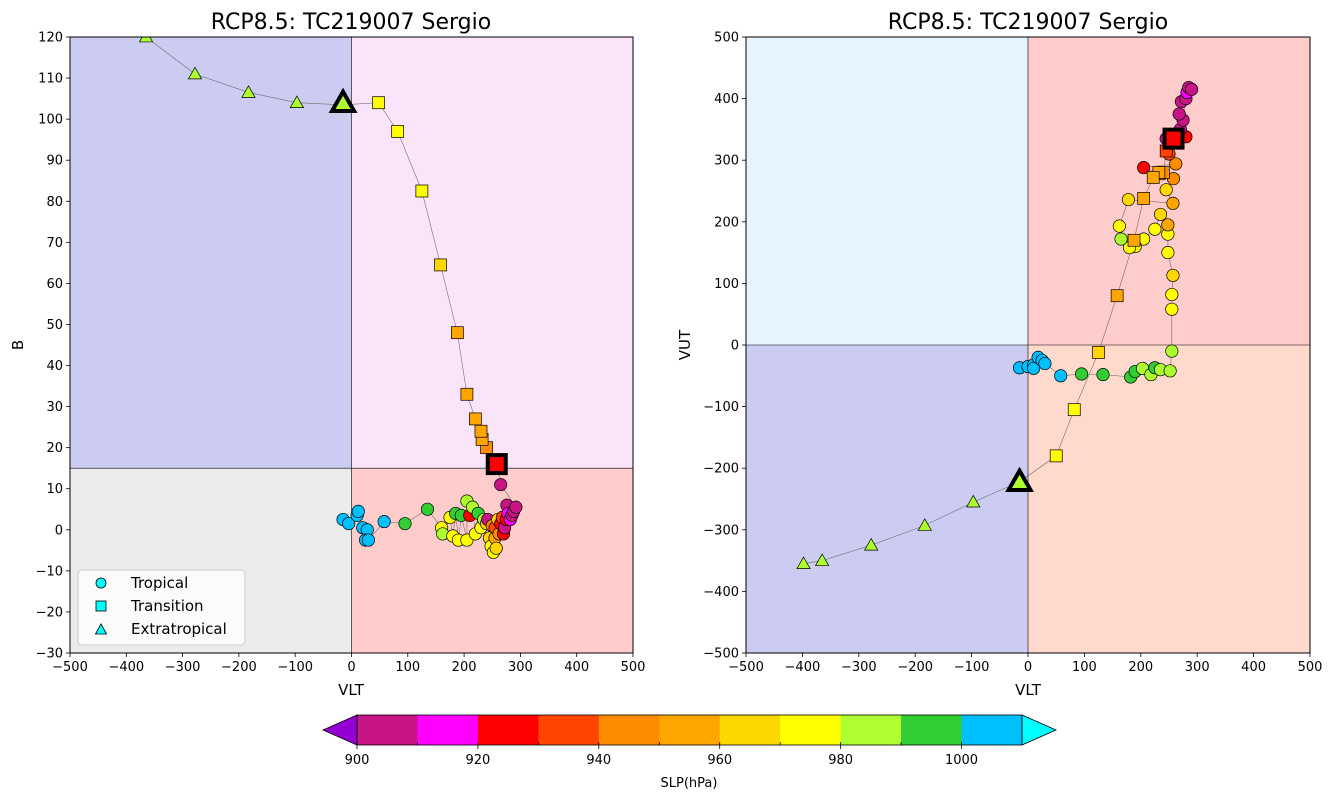 The height and width of the screenshot is (799, 1332). I want to click on y-tick-label: 200, so click(726, 222).